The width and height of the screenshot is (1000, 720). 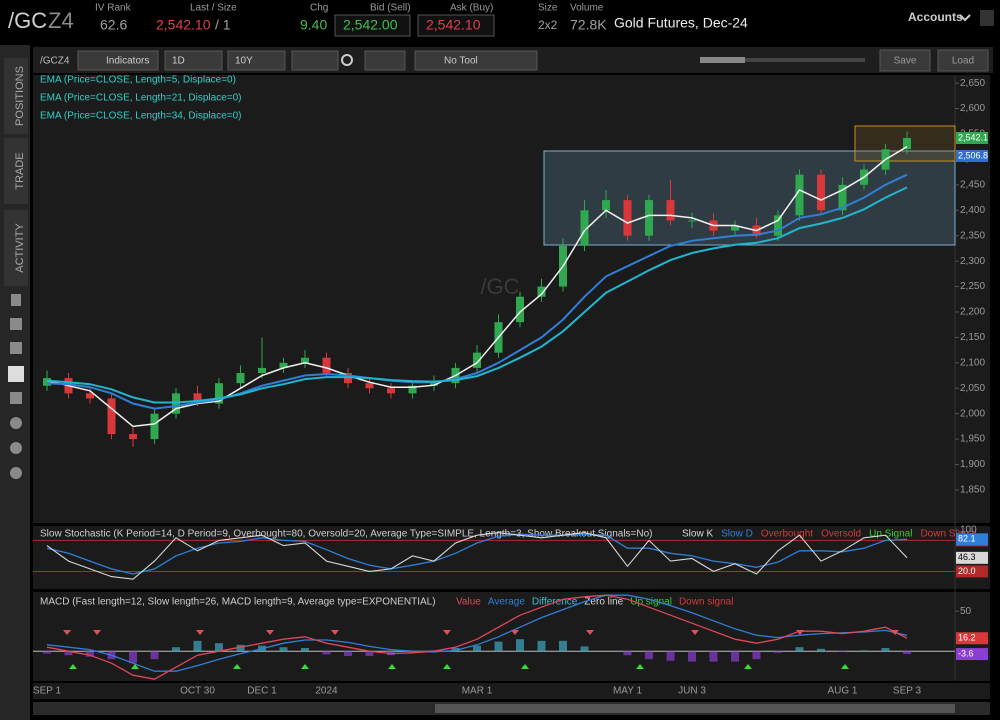 I want to click on ask: 2,542.10, so click(x=453, y=25).